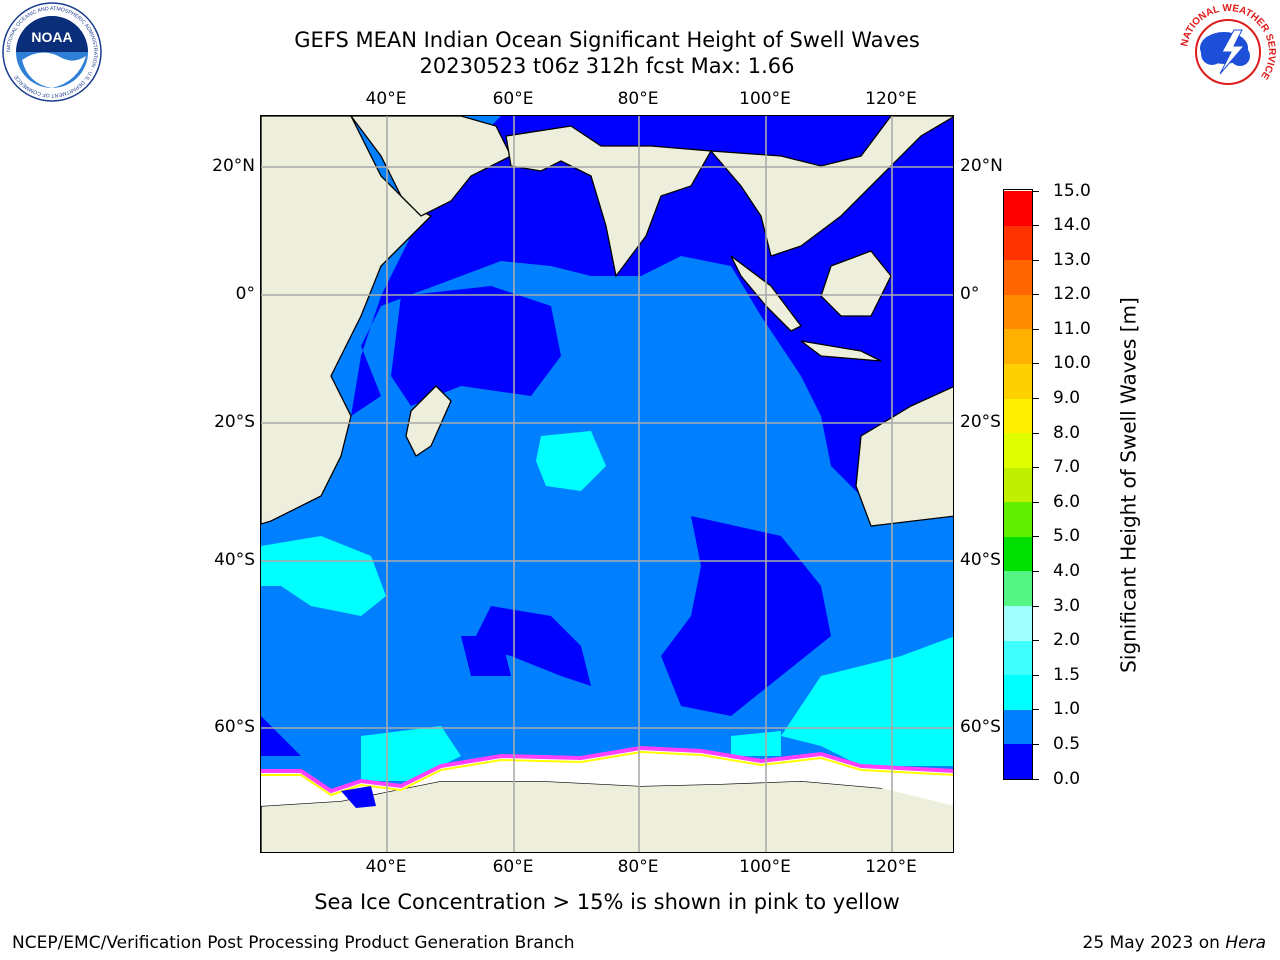  Describe the element at coordinates (1072, 190) in the screenshot. I see `colorbar-tick-label: 15.0` at that location.